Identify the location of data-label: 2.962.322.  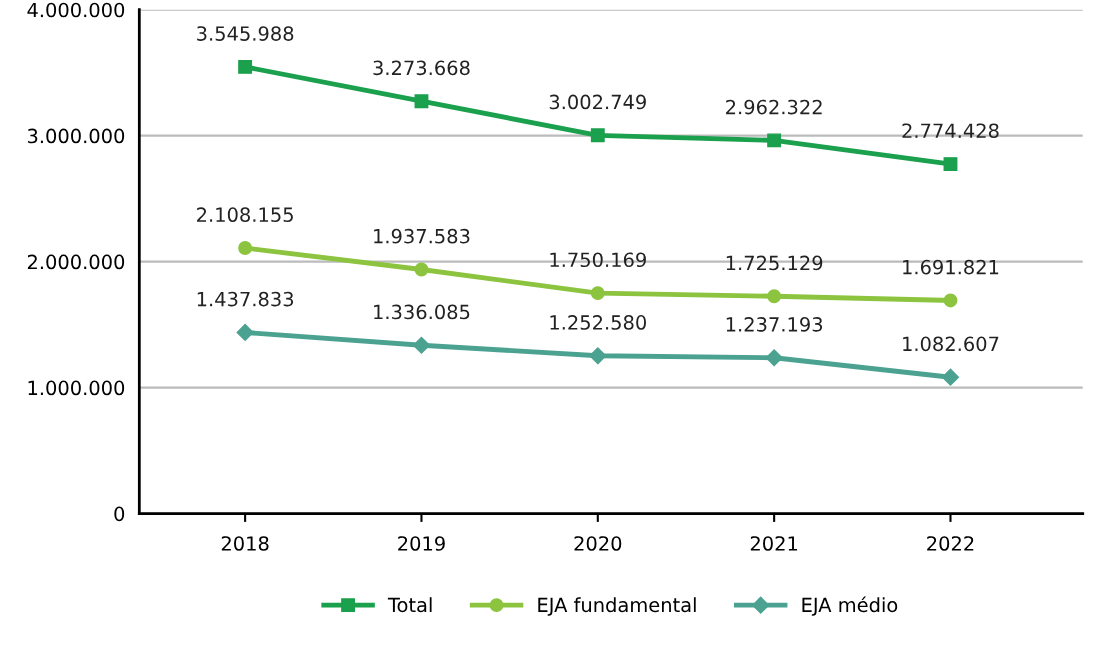
(774, 107).